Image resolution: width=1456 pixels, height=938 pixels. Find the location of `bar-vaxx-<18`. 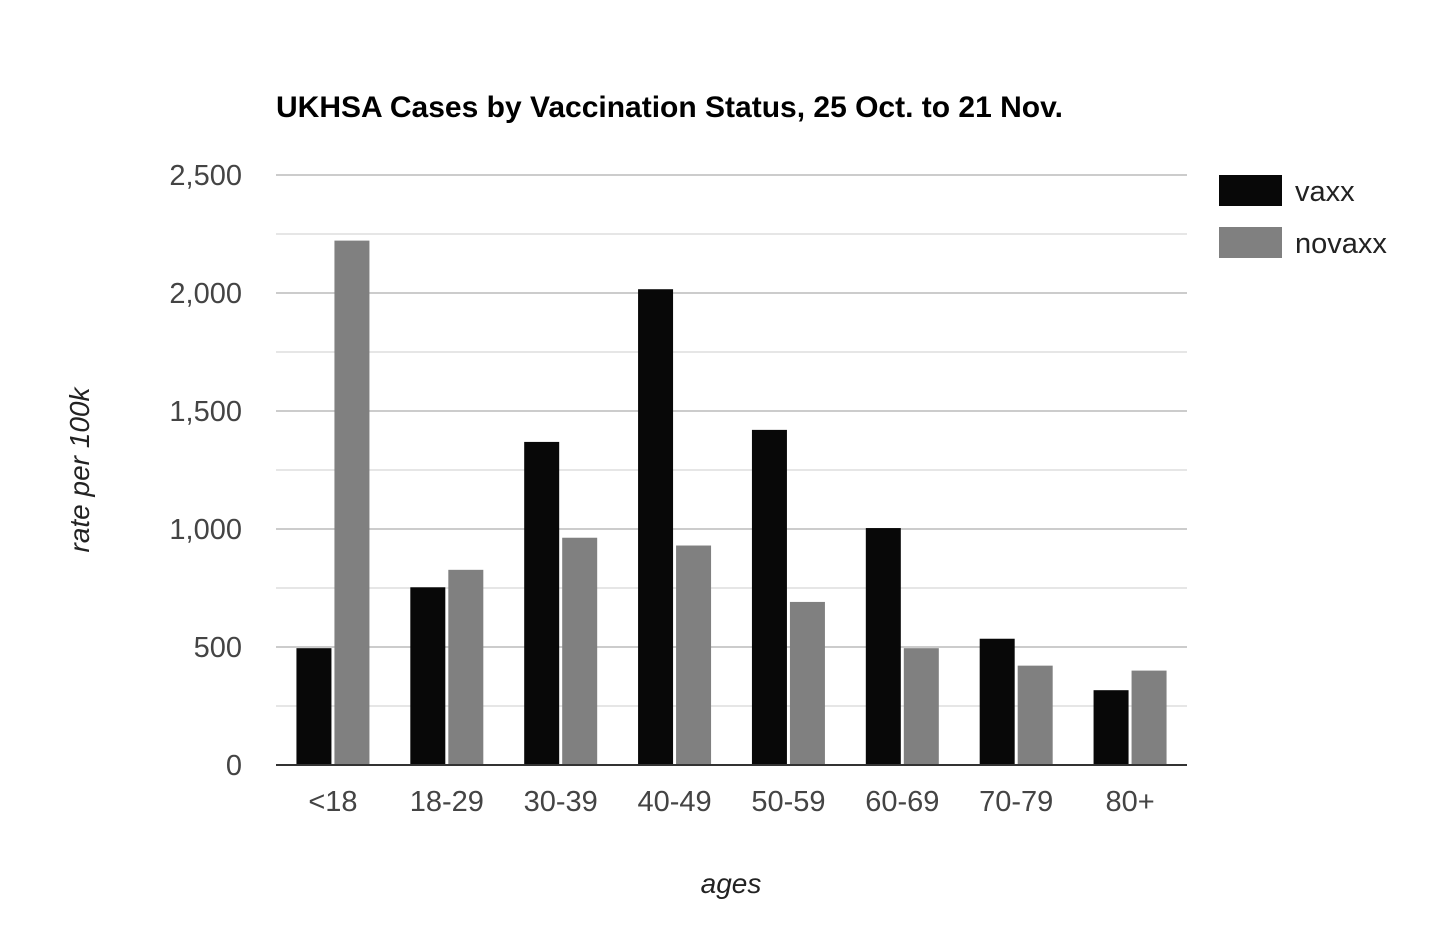

bar-vaxx-<18 is located at coordinates (314, 706).